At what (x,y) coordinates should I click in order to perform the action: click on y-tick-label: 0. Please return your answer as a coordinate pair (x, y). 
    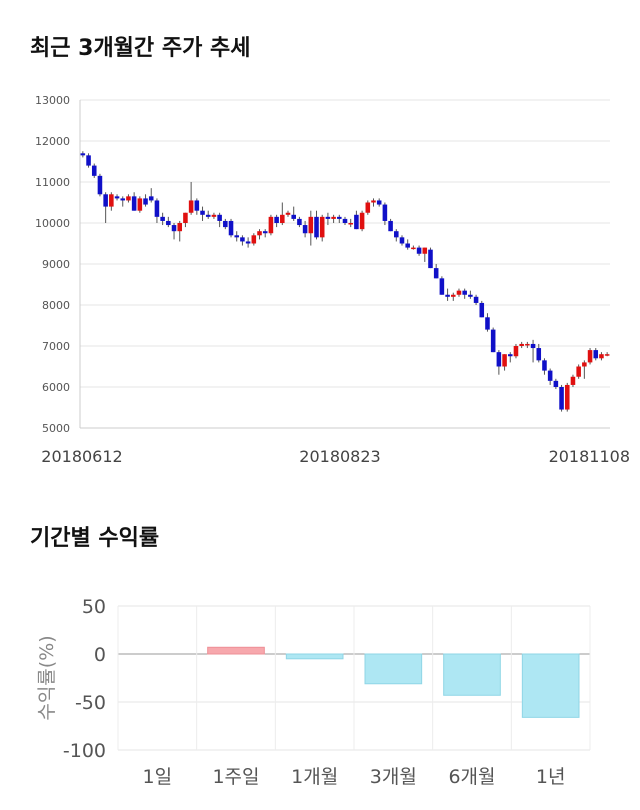
    Looking at the image, I should click on (100, 655).